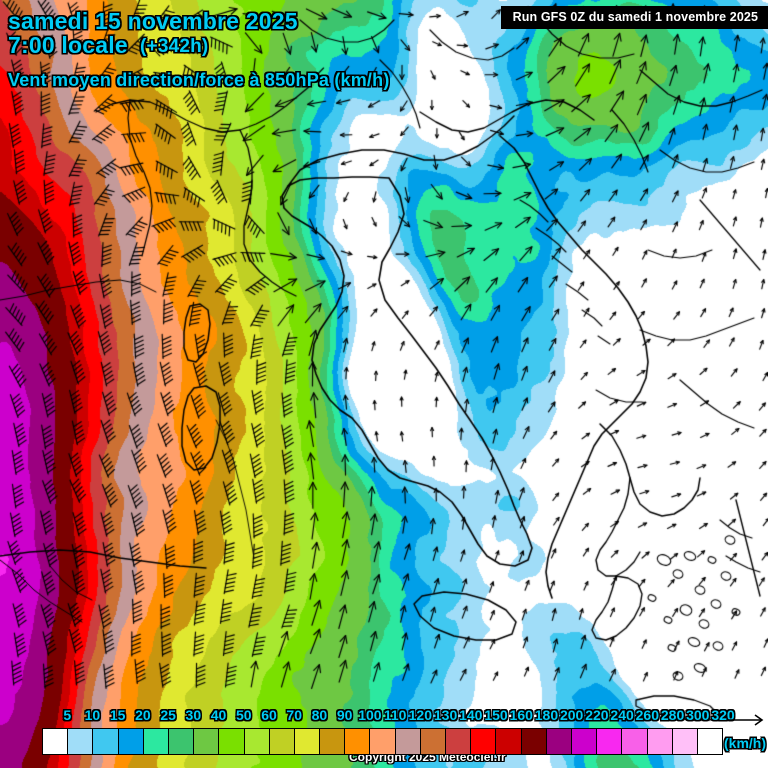  What do you see at coordinates (672, 715) in the screenshot?
I see `legend-tick: 280` at bounding box center [672, 715].